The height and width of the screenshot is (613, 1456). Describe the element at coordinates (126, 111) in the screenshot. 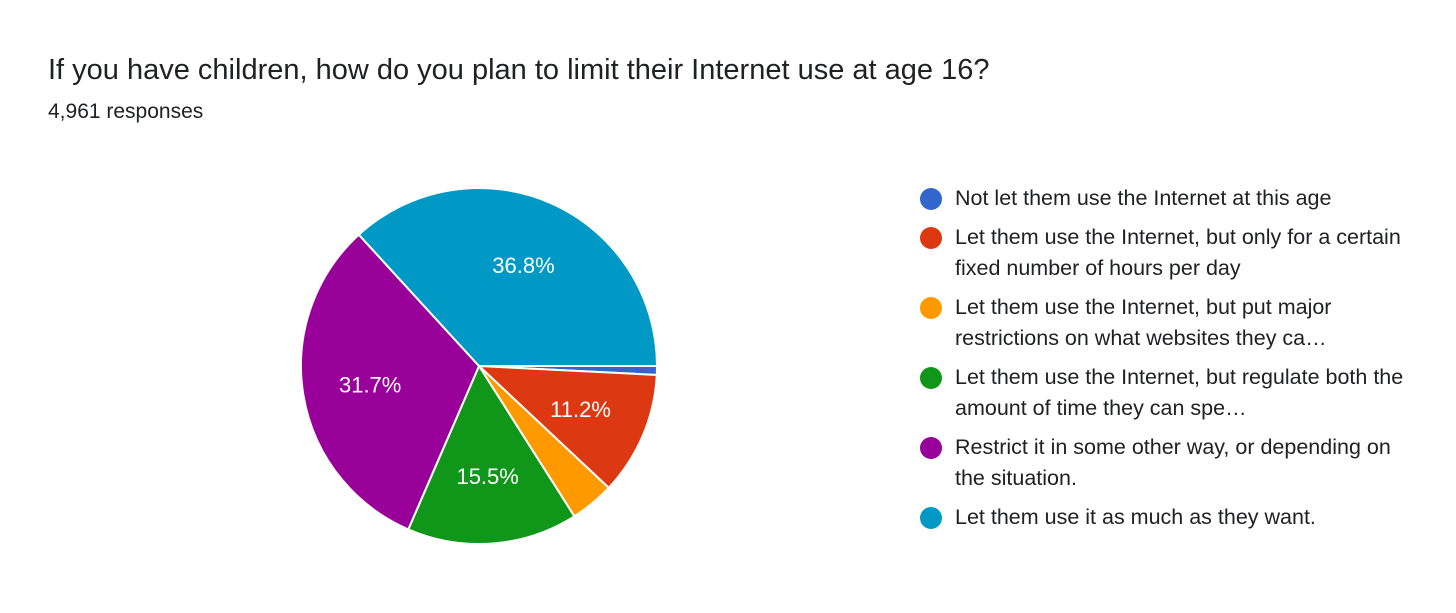

I see `response-count: 4,961 responses` at that location.